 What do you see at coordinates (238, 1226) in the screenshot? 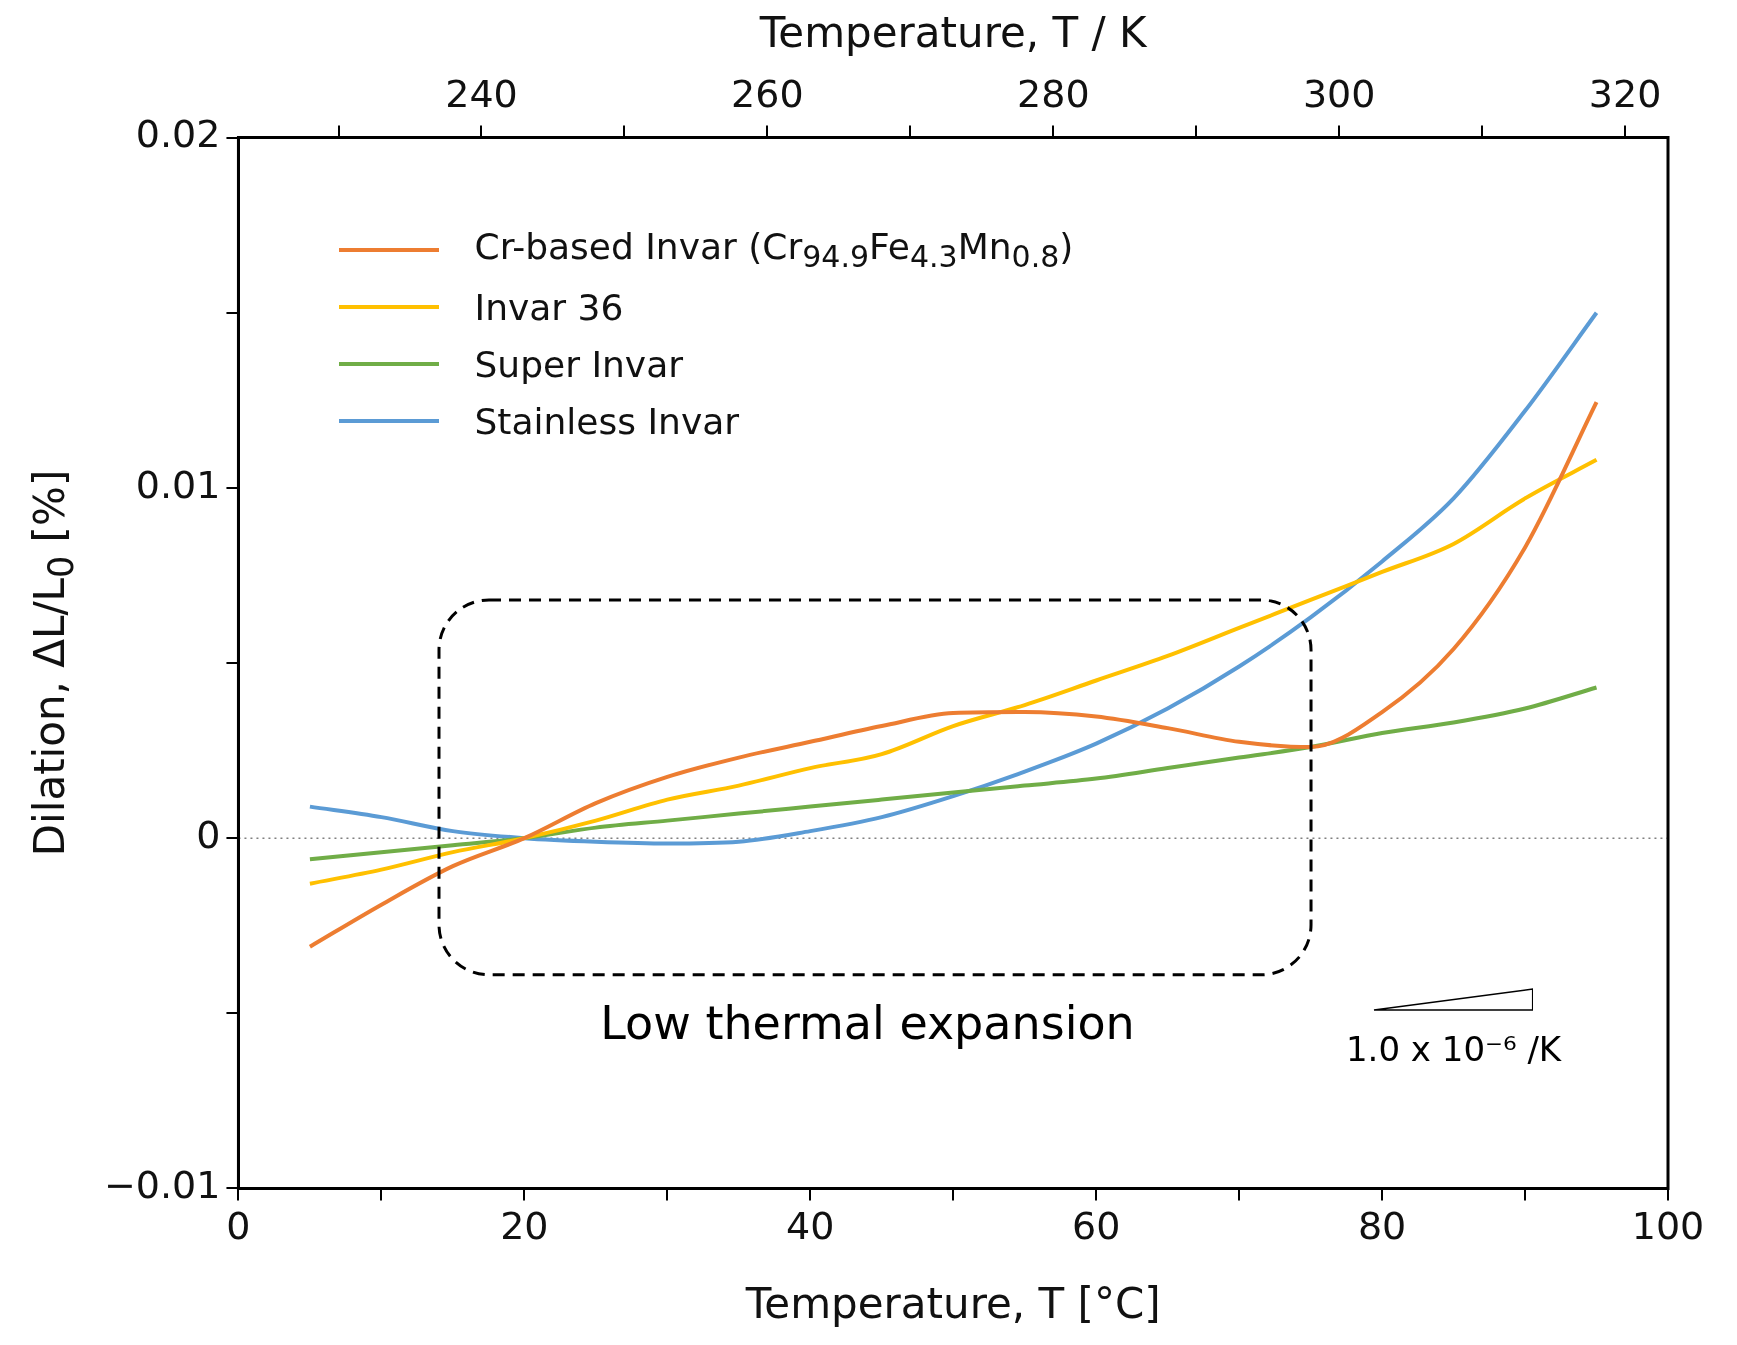
I see `x-tick-label: 0` at bounding box center [238, 1226].